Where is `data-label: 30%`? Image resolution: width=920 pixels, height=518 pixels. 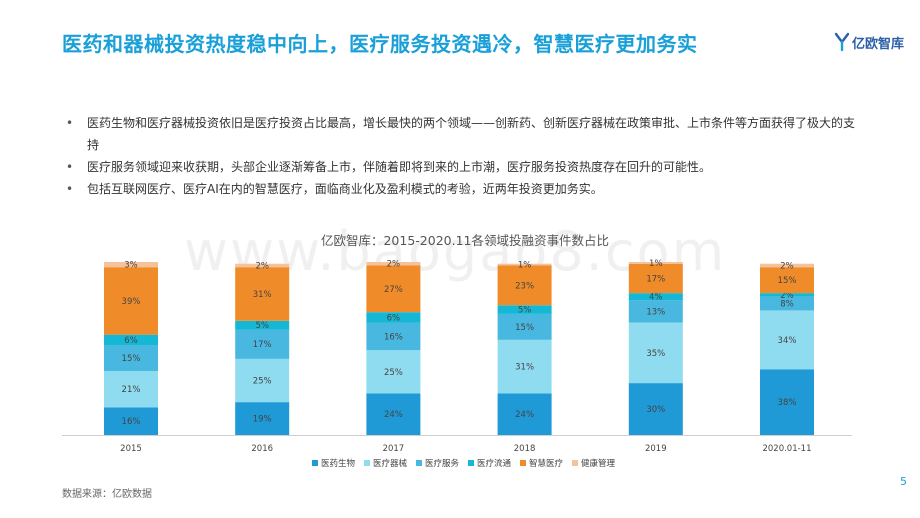
data-label: 30% is located at coordinates (655, 410).